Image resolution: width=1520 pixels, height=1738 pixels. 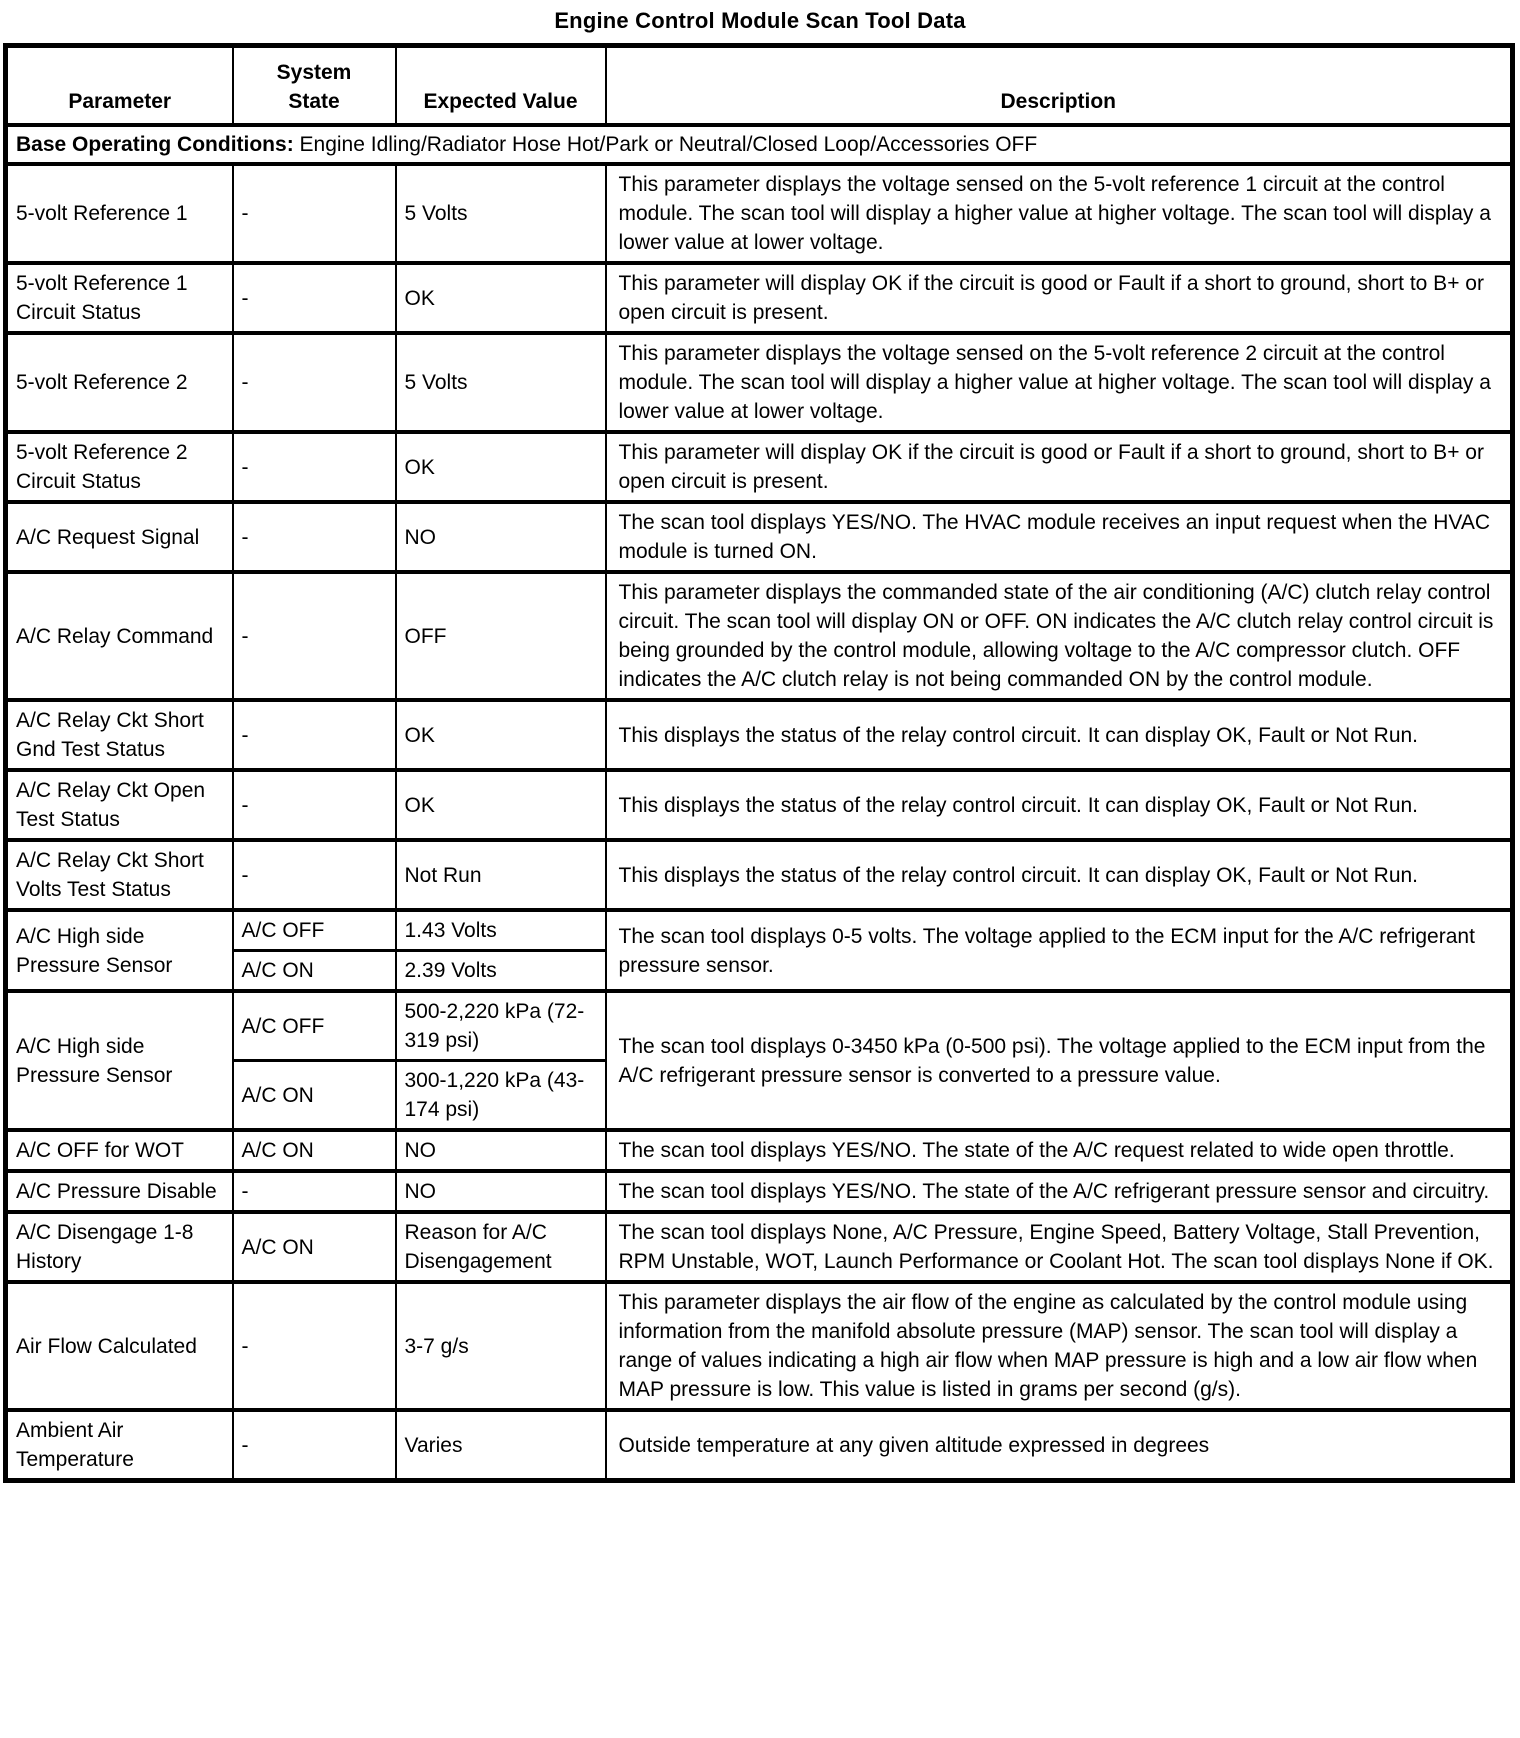 I want to click on page-title: Engine Control Module Scan Tool Data, so click(x=760, y=20).